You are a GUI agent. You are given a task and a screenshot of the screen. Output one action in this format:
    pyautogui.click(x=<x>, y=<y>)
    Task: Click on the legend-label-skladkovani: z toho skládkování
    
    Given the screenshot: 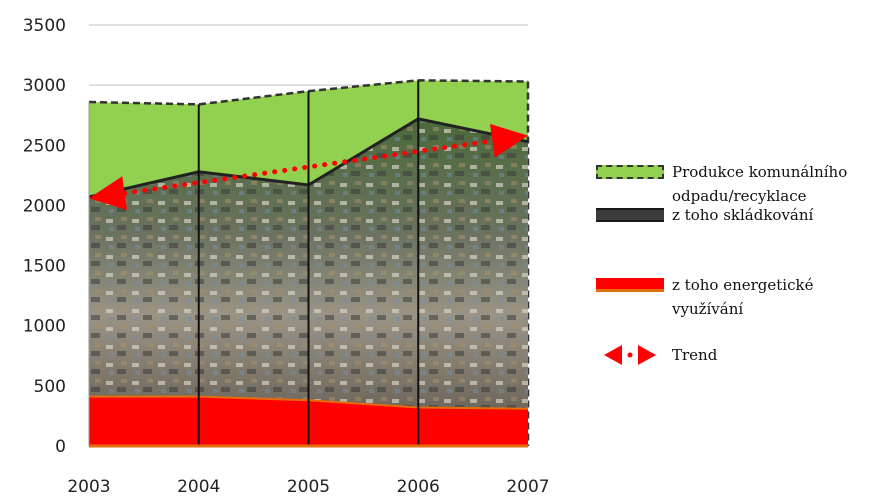 What is the action you would take?
    pyautogui.click(x=743, y=215)
    